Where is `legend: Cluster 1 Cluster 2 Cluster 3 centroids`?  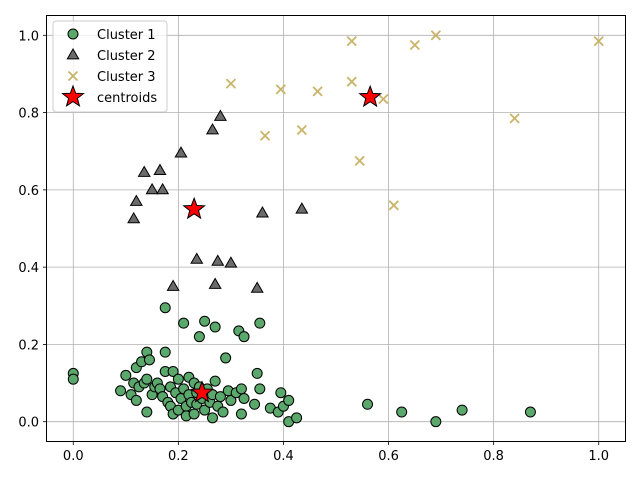 legend: Cluster 1 Cluster 2 Cluster 3 centroids is located at coordinates (110, 66).